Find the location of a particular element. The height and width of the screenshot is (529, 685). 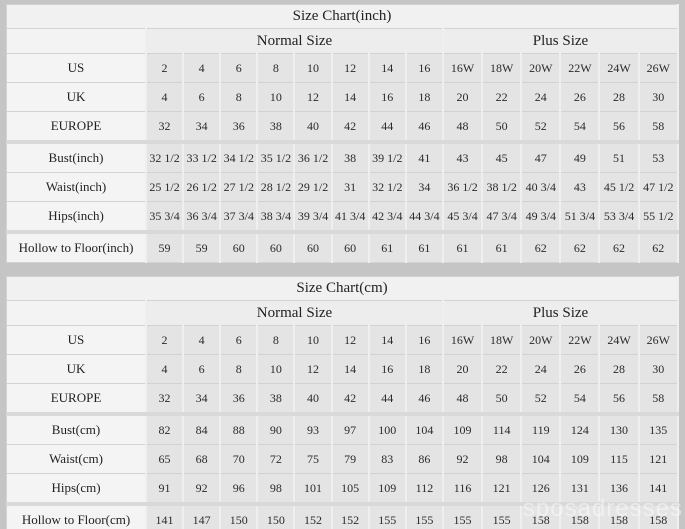

size-cell: 56 is located at coordinates (619, 399).